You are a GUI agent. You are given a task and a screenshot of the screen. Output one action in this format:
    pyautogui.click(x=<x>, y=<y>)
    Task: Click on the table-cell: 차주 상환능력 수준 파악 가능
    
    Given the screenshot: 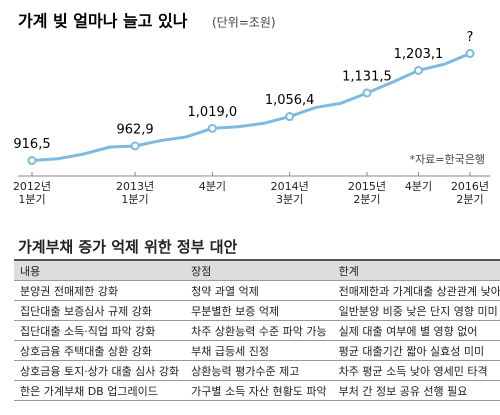 What is the action you would take?
    pyautogui.click(x=259, y=330)
    